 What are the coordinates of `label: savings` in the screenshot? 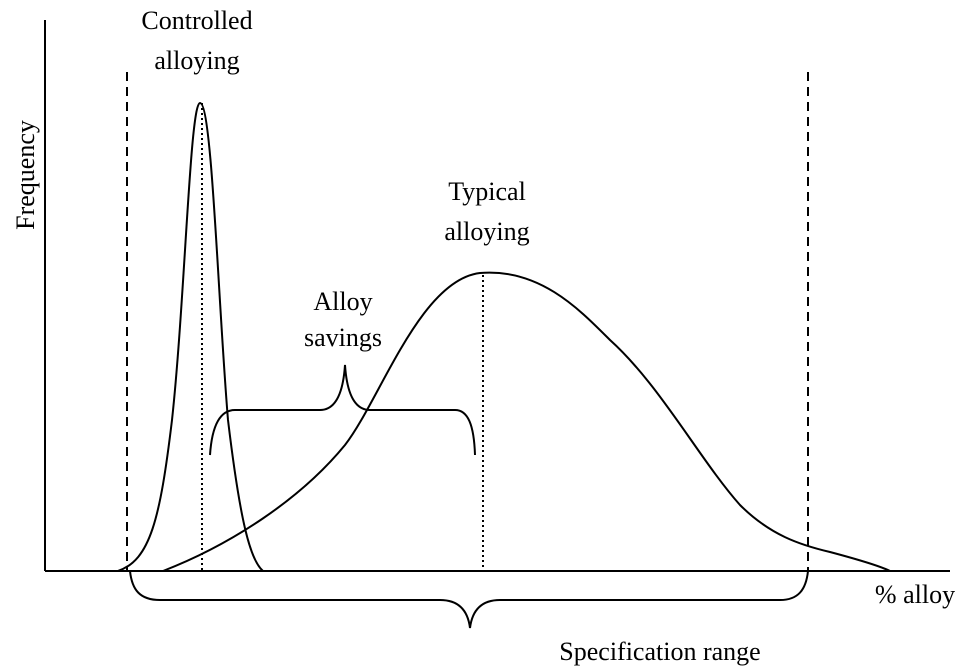 It's located at (343, 337).